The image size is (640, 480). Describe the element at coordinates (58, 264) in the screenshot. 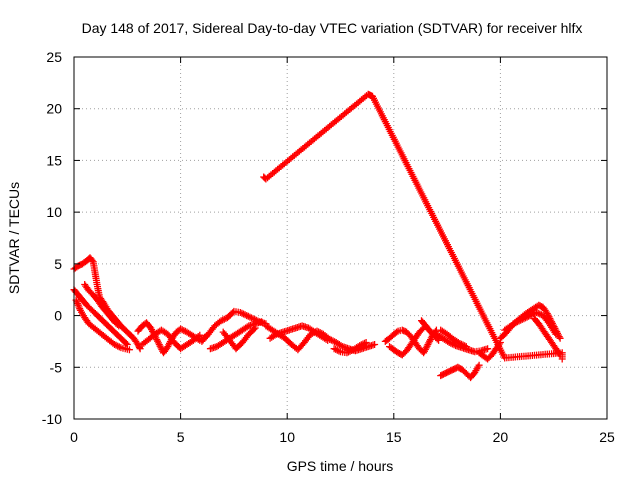

I see `y-tick-label: 5` at that location.